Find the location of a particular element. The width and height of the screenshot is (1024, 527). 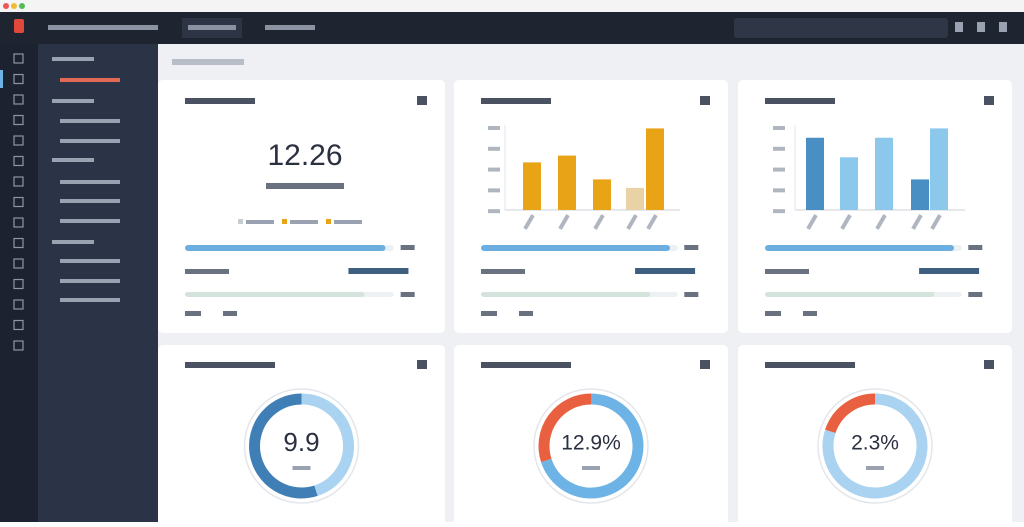

gauge-value: 12.9% is located at coordinates (591, 443).